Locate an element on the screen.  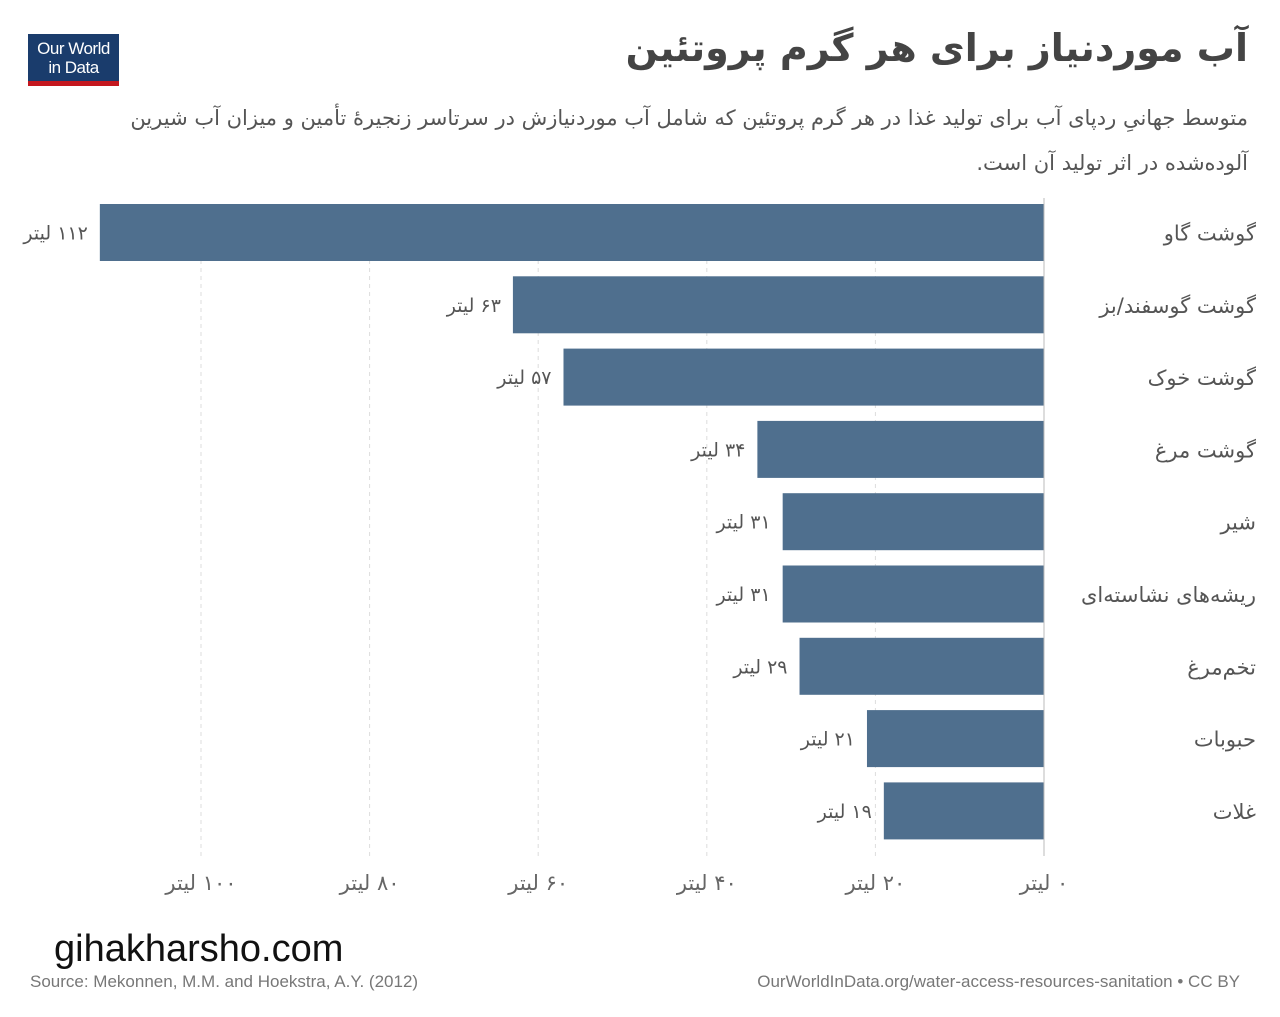
x-tick-label: ۱۰۰ لیتر is located at coordinates (200, 883).